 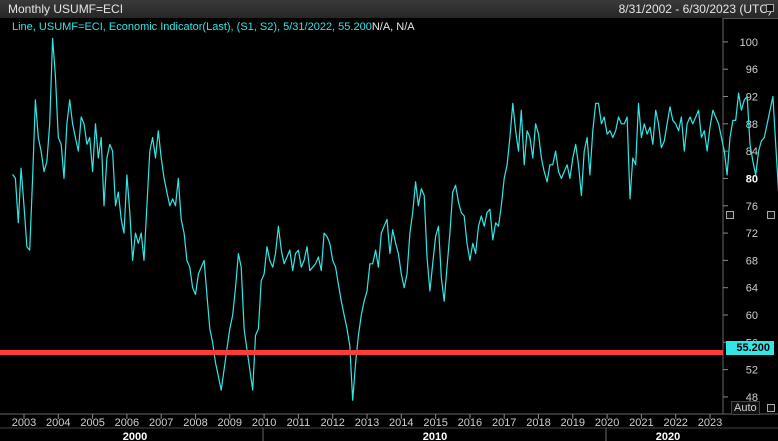 I want to click on x-group-label: 2020, so click(x=668, y=436).